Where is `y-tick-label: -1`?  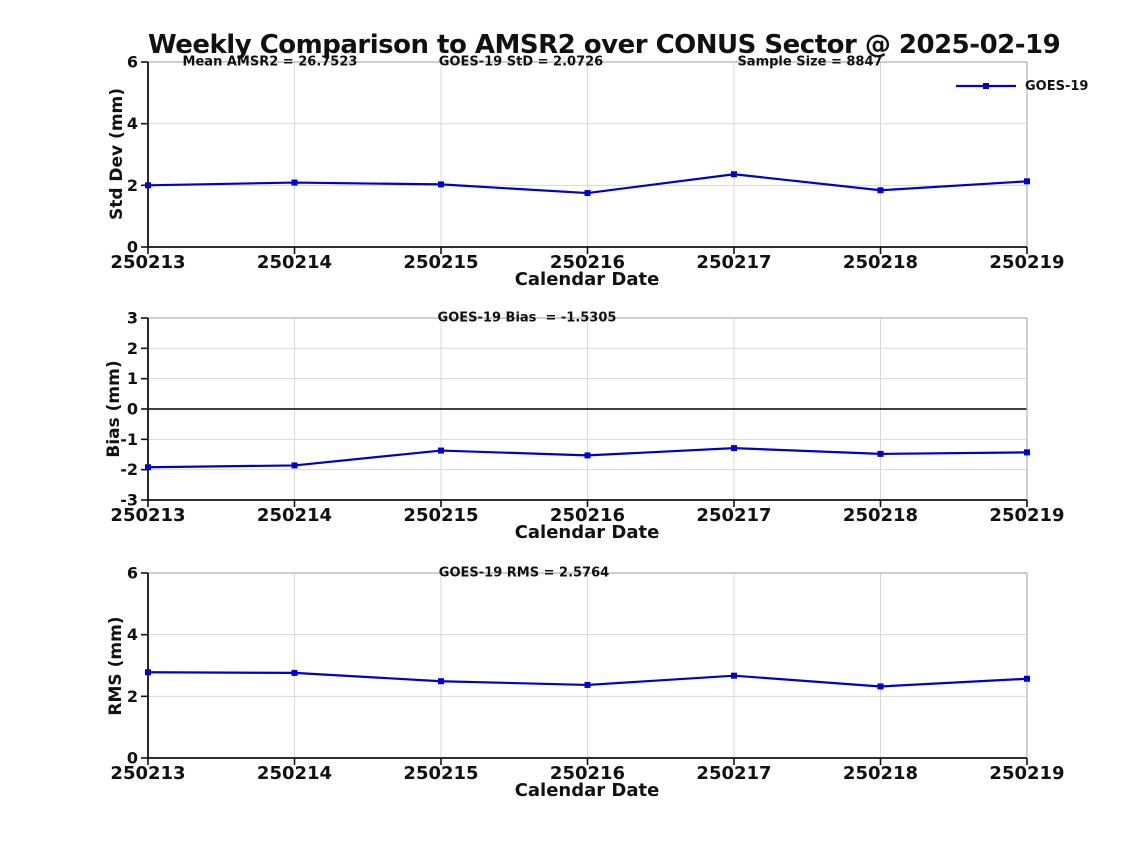
y-tick-label: -1 is located at coordinates (129, 439).